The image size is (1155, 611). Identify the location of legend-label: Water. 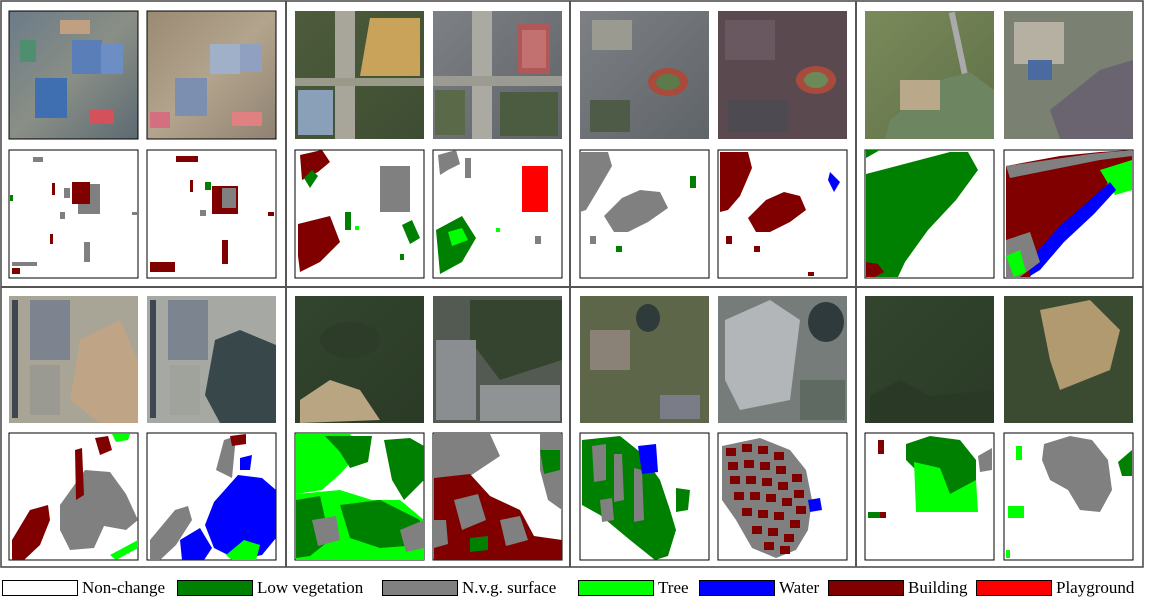
(799, 587).